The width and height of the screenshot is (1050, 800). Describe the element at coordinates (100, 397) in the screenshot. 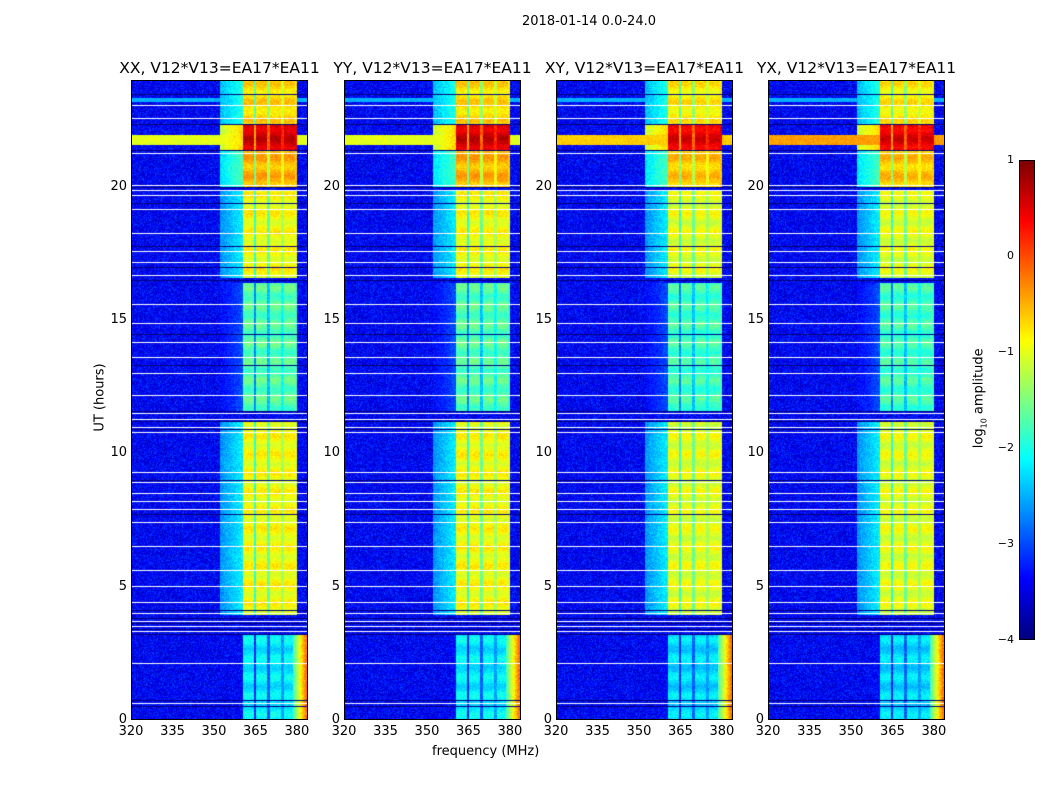

I see `y-axis-label: UT (hours)` at that location.